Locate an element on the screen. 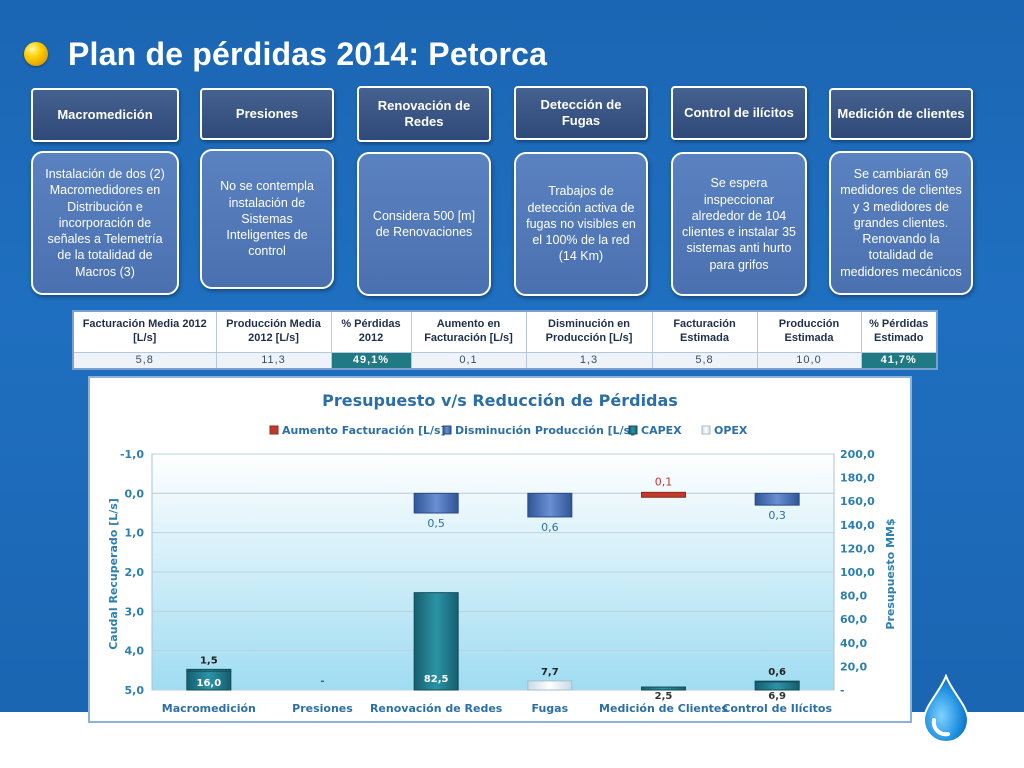 The height and width of the screenshot is (768, 1024). kpi-value: 11,3 is located at coordinates (273, 360).